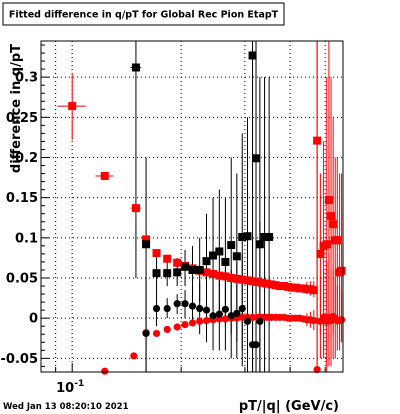 This screenshot has height=414, width=400. I want to click on y-tick-label: 0.05, so click(22, 279).